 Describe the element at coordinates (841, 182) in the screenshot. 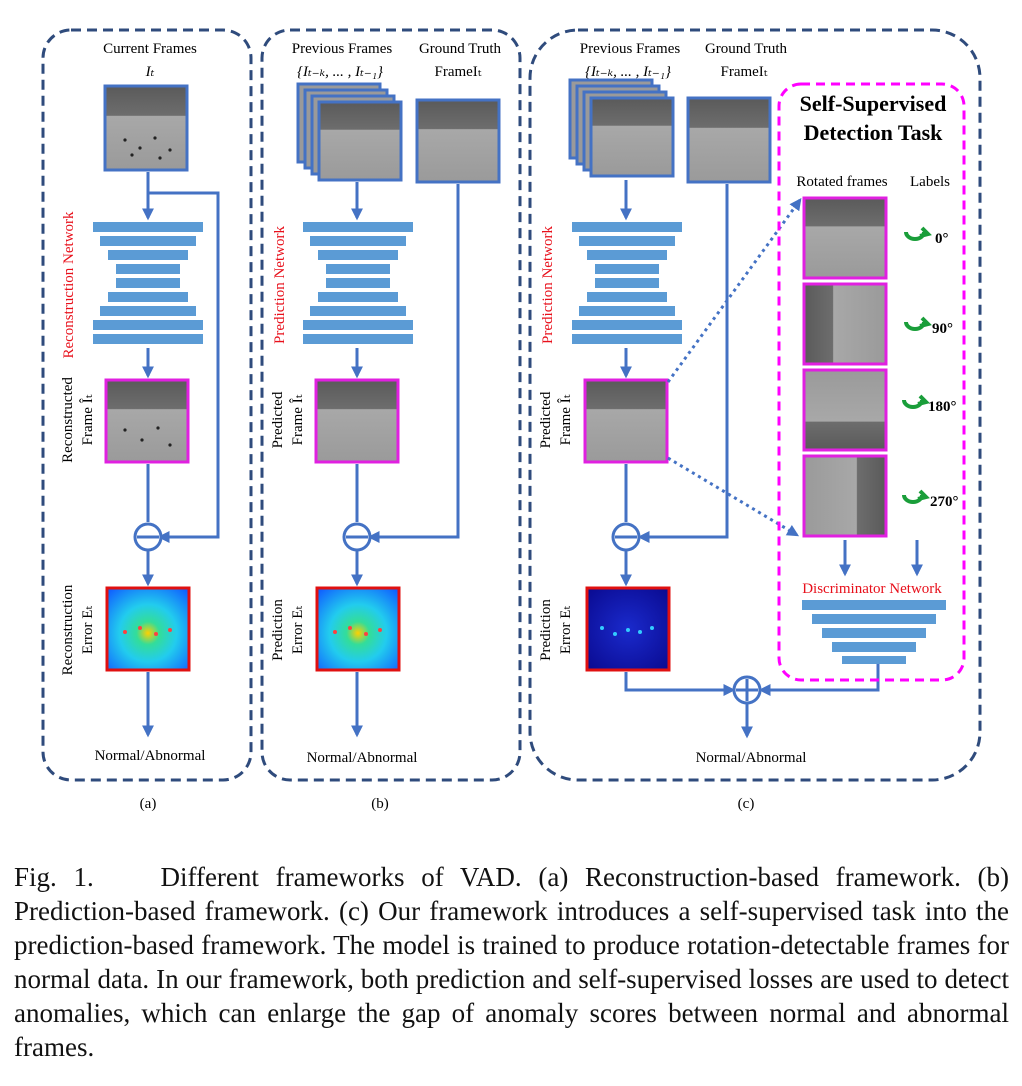

I see `rotated-frames-header: Rotated frames` at that location.